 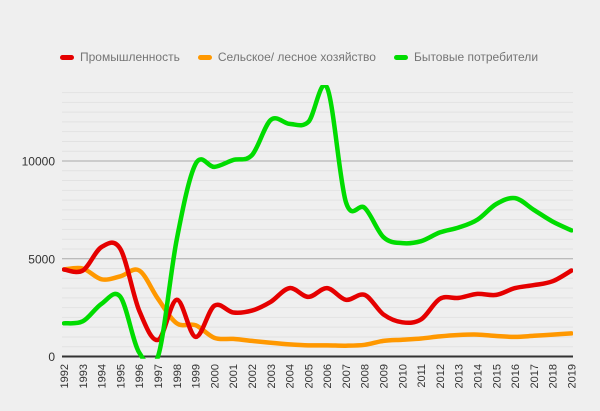 What do you see at coordinates (272, 376) in the screenshot?
I see `x-axis-tick-label: 2003` at bounding box center [272, 376].